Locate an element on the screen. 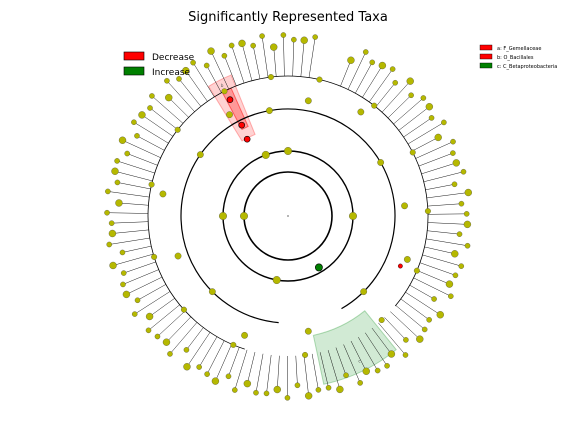 This screenshot has height=432, width=576. legend-left: Decrease Increase is located at coordinates (159, 64).